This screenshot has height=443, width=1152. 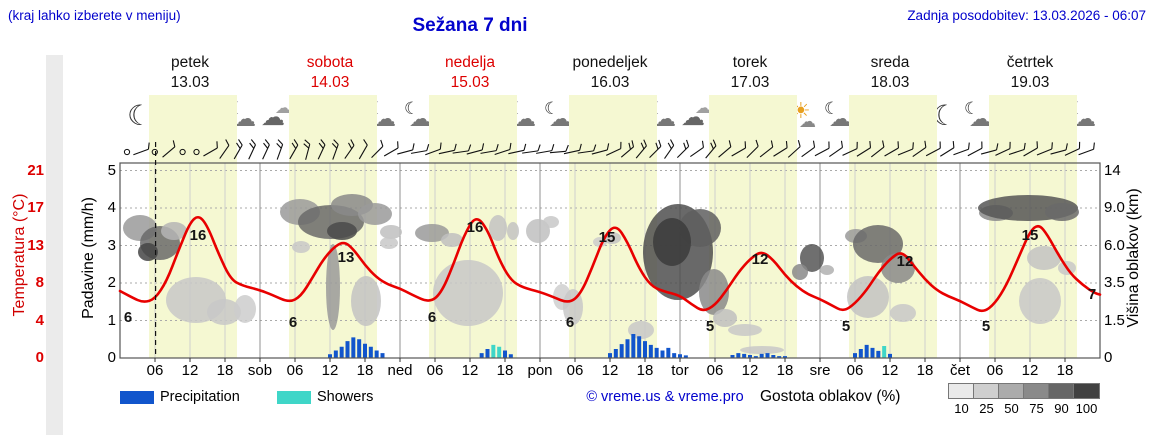 I want to click on temperature-axis-tick: 13, so click(x=35, y=245).